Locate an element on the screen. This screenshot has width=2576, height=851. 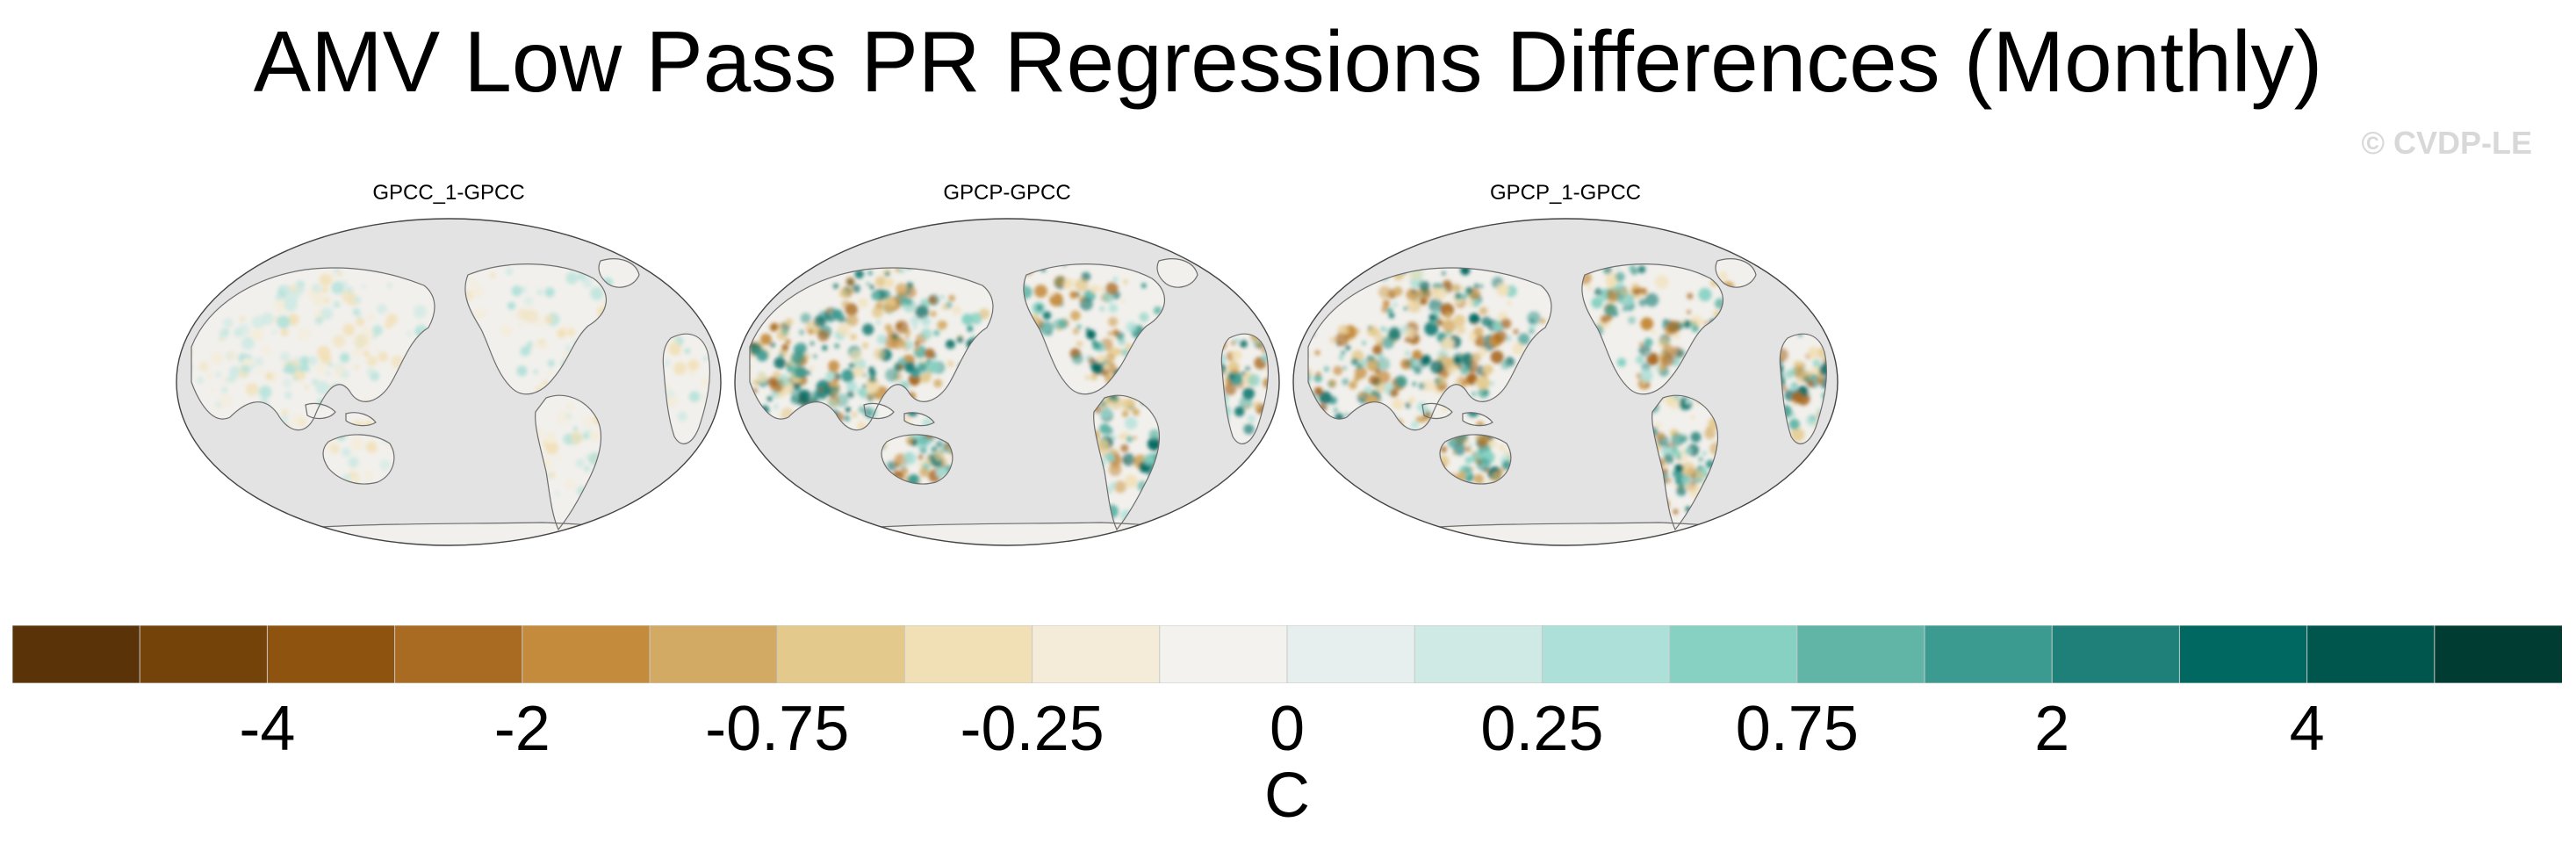
map-panel-gpcp1: GPCP_1-GPCC is located at coordinates (1565, 364).